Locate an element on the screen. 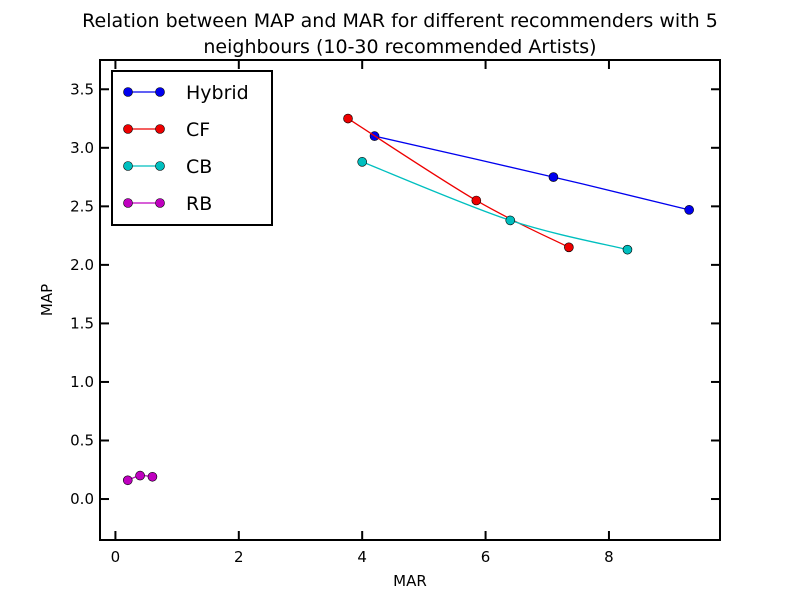 This screenshot has width=800, height=600. legend-label-hybrid: Hybrid is located at coordinates (217, 93).